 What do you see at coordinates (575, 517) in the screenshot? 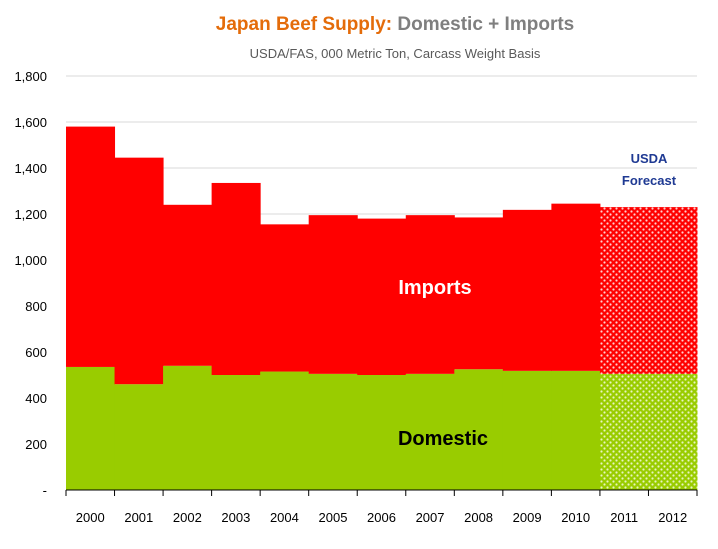
I see `x-tick-label: 2010` at bounding box center [575, 517].